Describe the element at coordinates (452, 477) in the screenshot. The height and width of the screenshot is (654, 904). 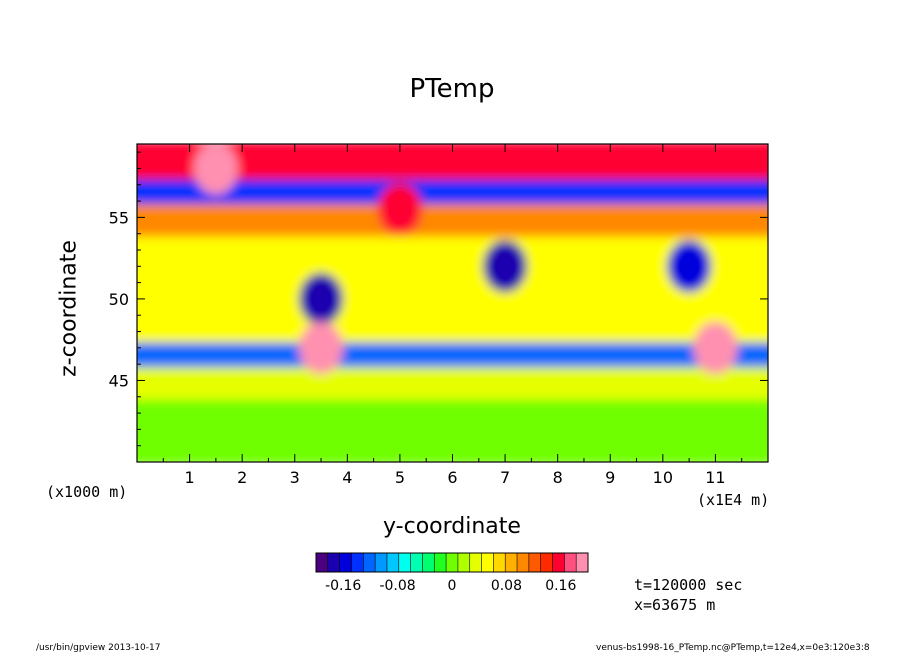
I see `x-tick-label: 6` at that location.